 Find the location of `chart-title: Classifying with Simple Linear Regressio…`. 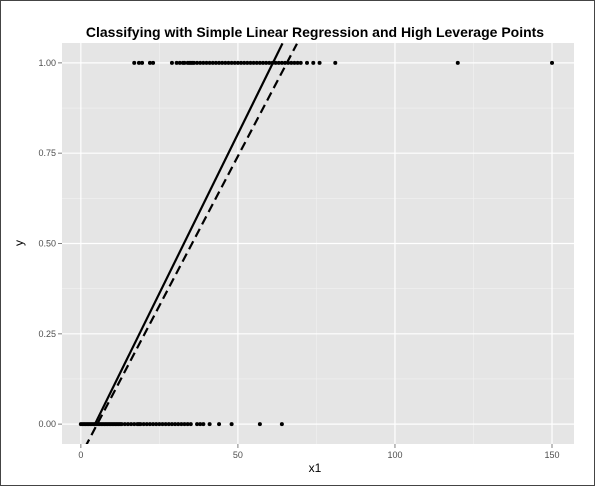

chart-title: Classifying with Simple Linear Regressio… is located at coordinates (315, 32).